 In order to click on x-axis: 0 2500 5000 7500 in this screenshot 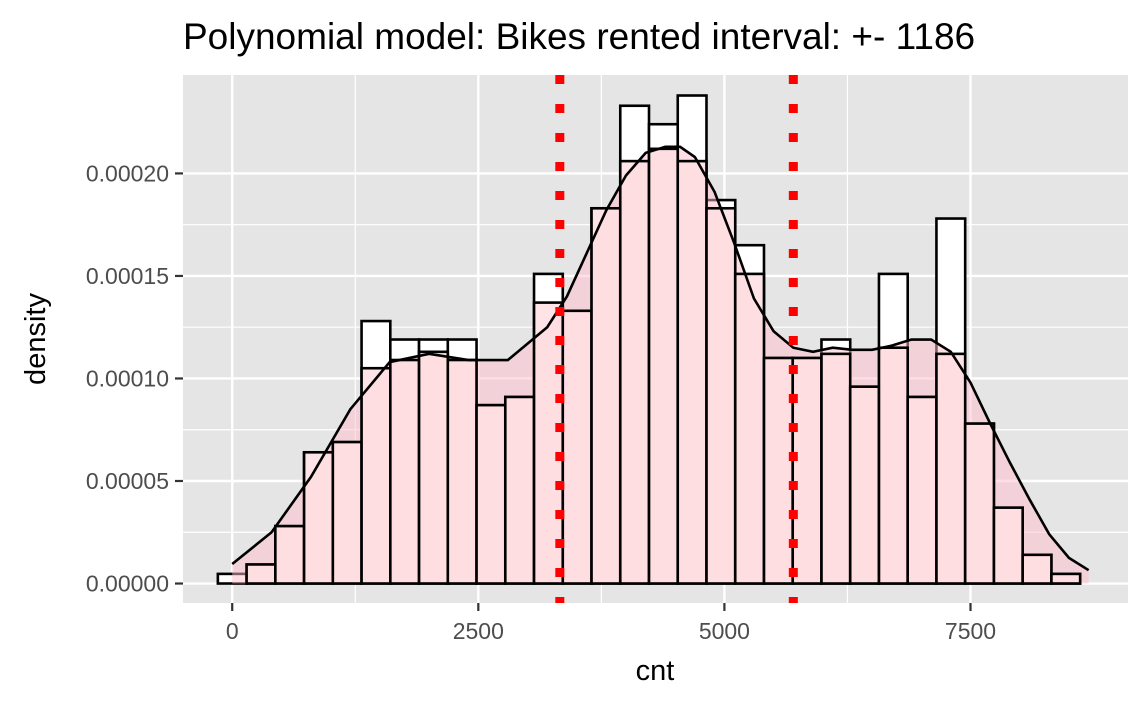, I will do `click(611, 623)`.